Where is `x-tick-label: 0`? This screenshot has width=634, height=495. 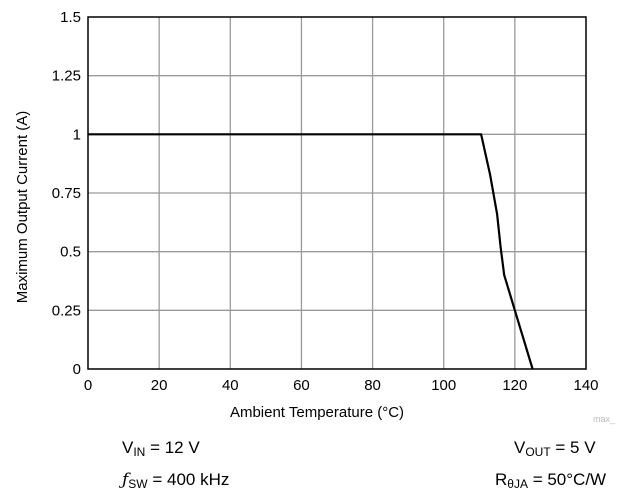 x-tick-label: 0 is located at coordinates (88, 385).